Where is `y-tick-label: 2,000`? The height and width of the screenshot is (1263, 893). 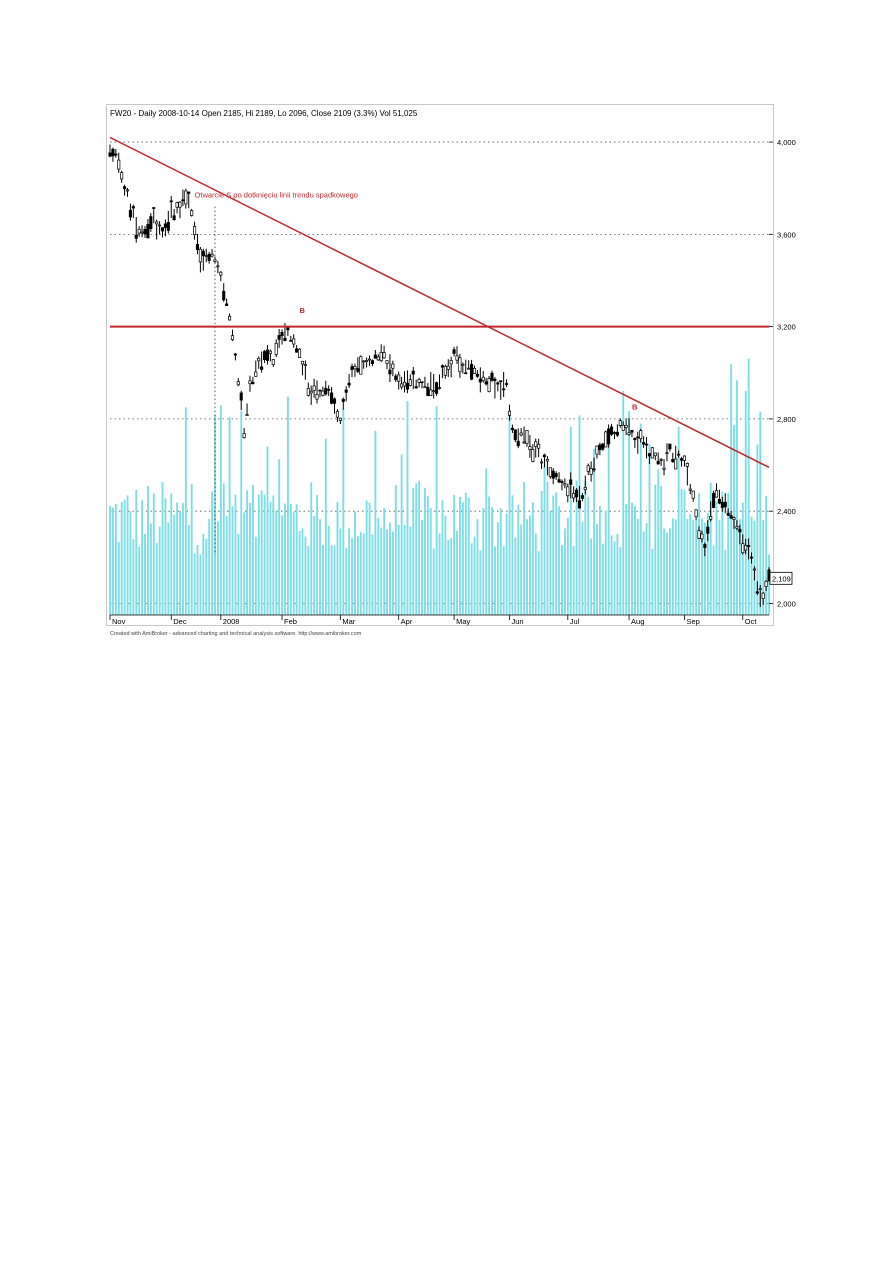 y-tick-label: 2,000 is located at coordinates (786, 603).